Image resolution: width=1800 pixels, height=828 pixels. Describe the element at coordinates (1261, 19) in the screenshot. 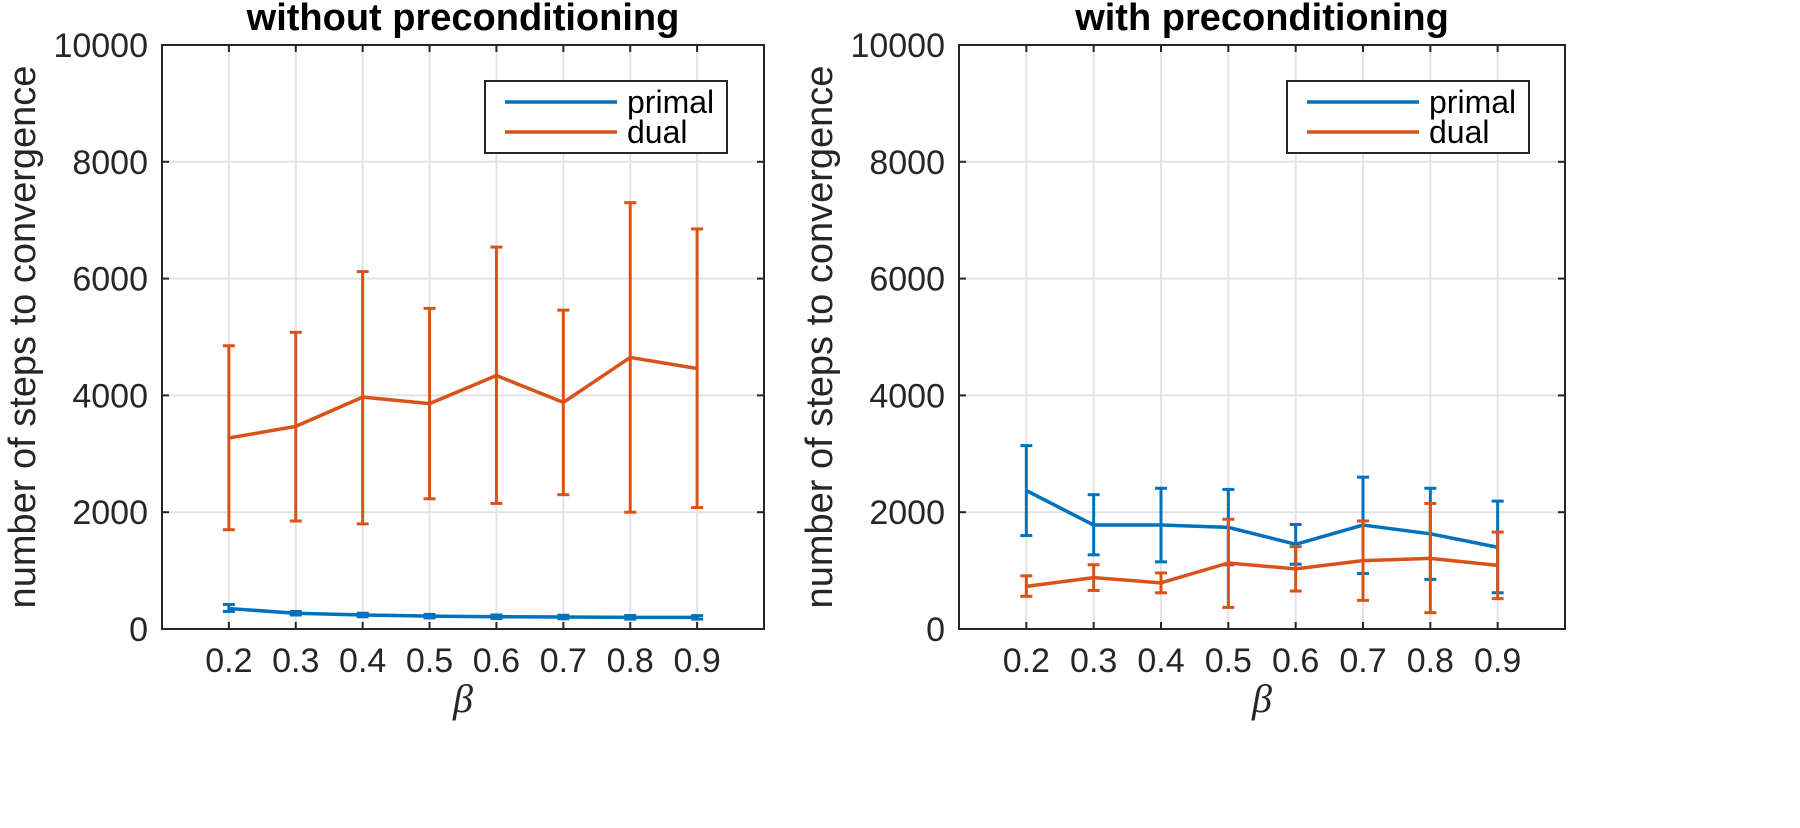

I see `chart-title: with preconditioning` at that location.